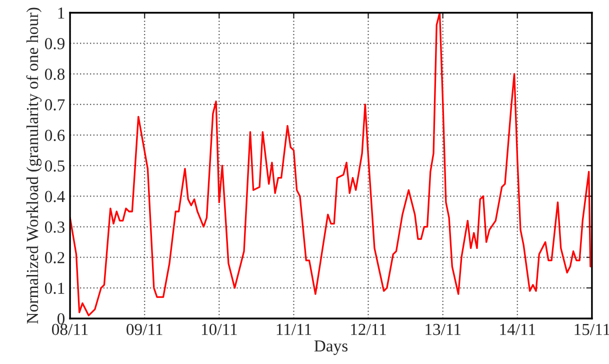 The image size is (609, 364). What do you see at coordinates (54, 166) in the screenshot?
I see `y-tick-label: 0.5` at bounding box center [54, 166].